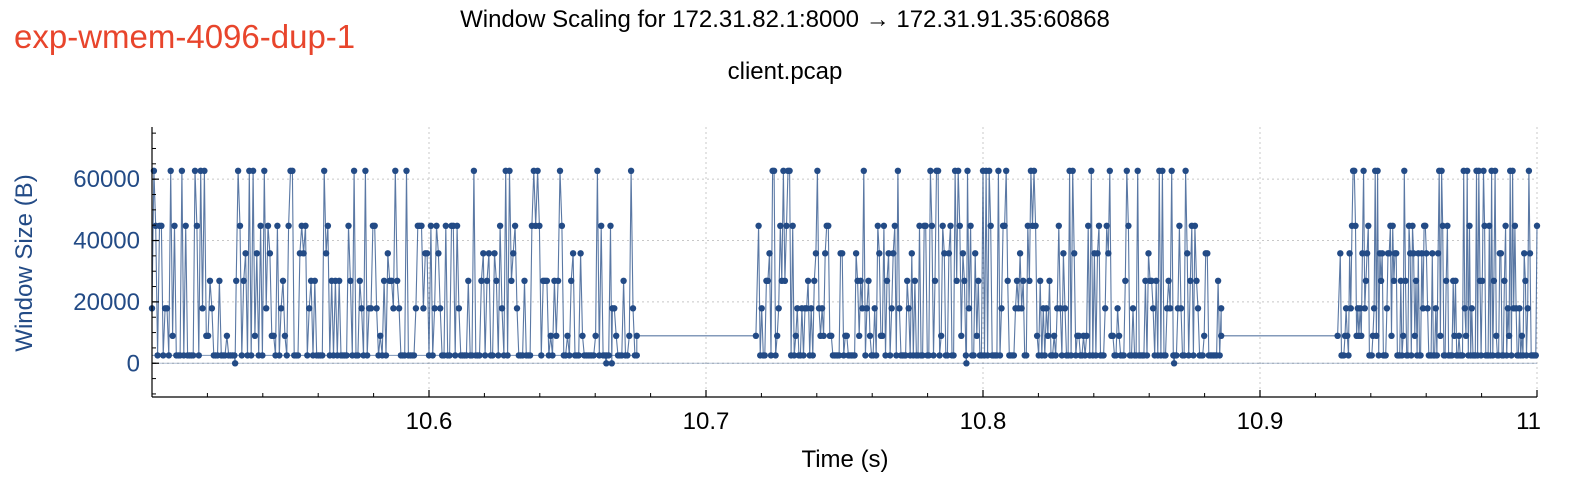  I want to click on experiment-label: exp-wmem-4096-dup-1, so click(185, 36).